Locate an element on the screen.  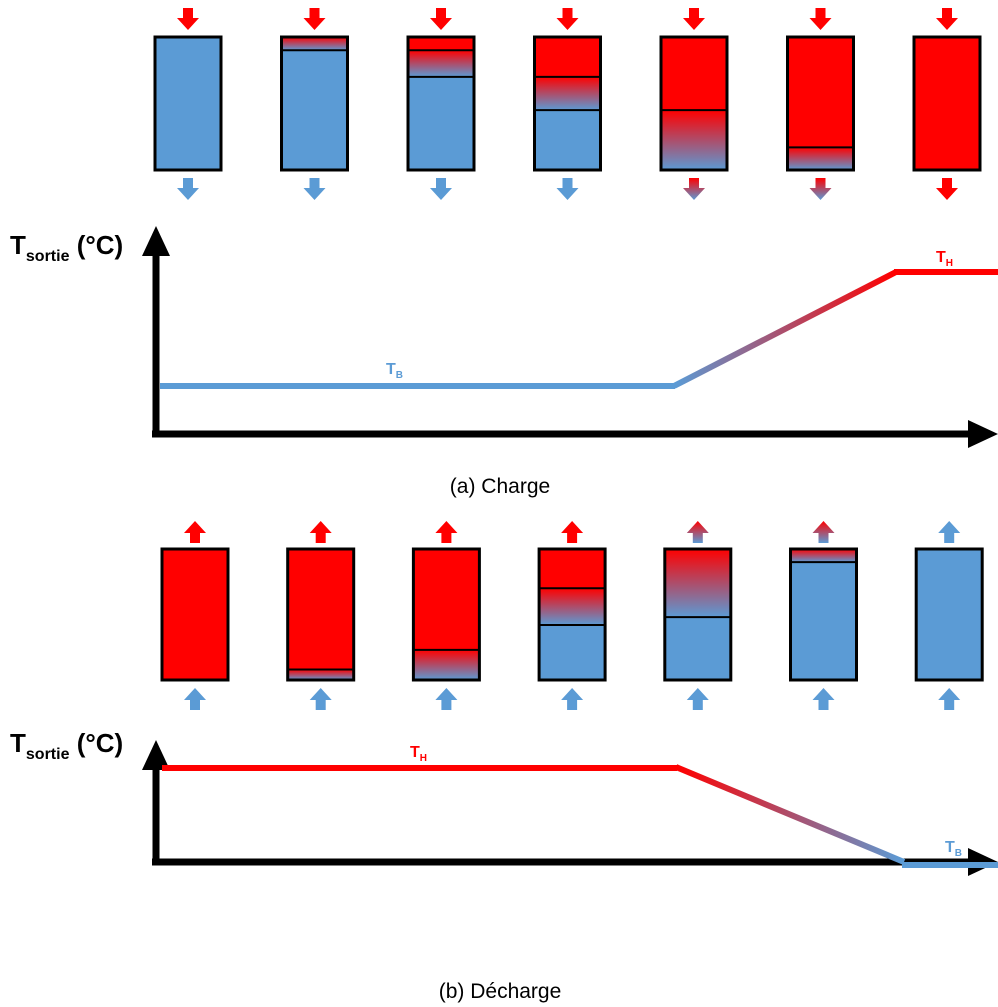
decharge-tank-1-outline is located at coordinates (195, 614).